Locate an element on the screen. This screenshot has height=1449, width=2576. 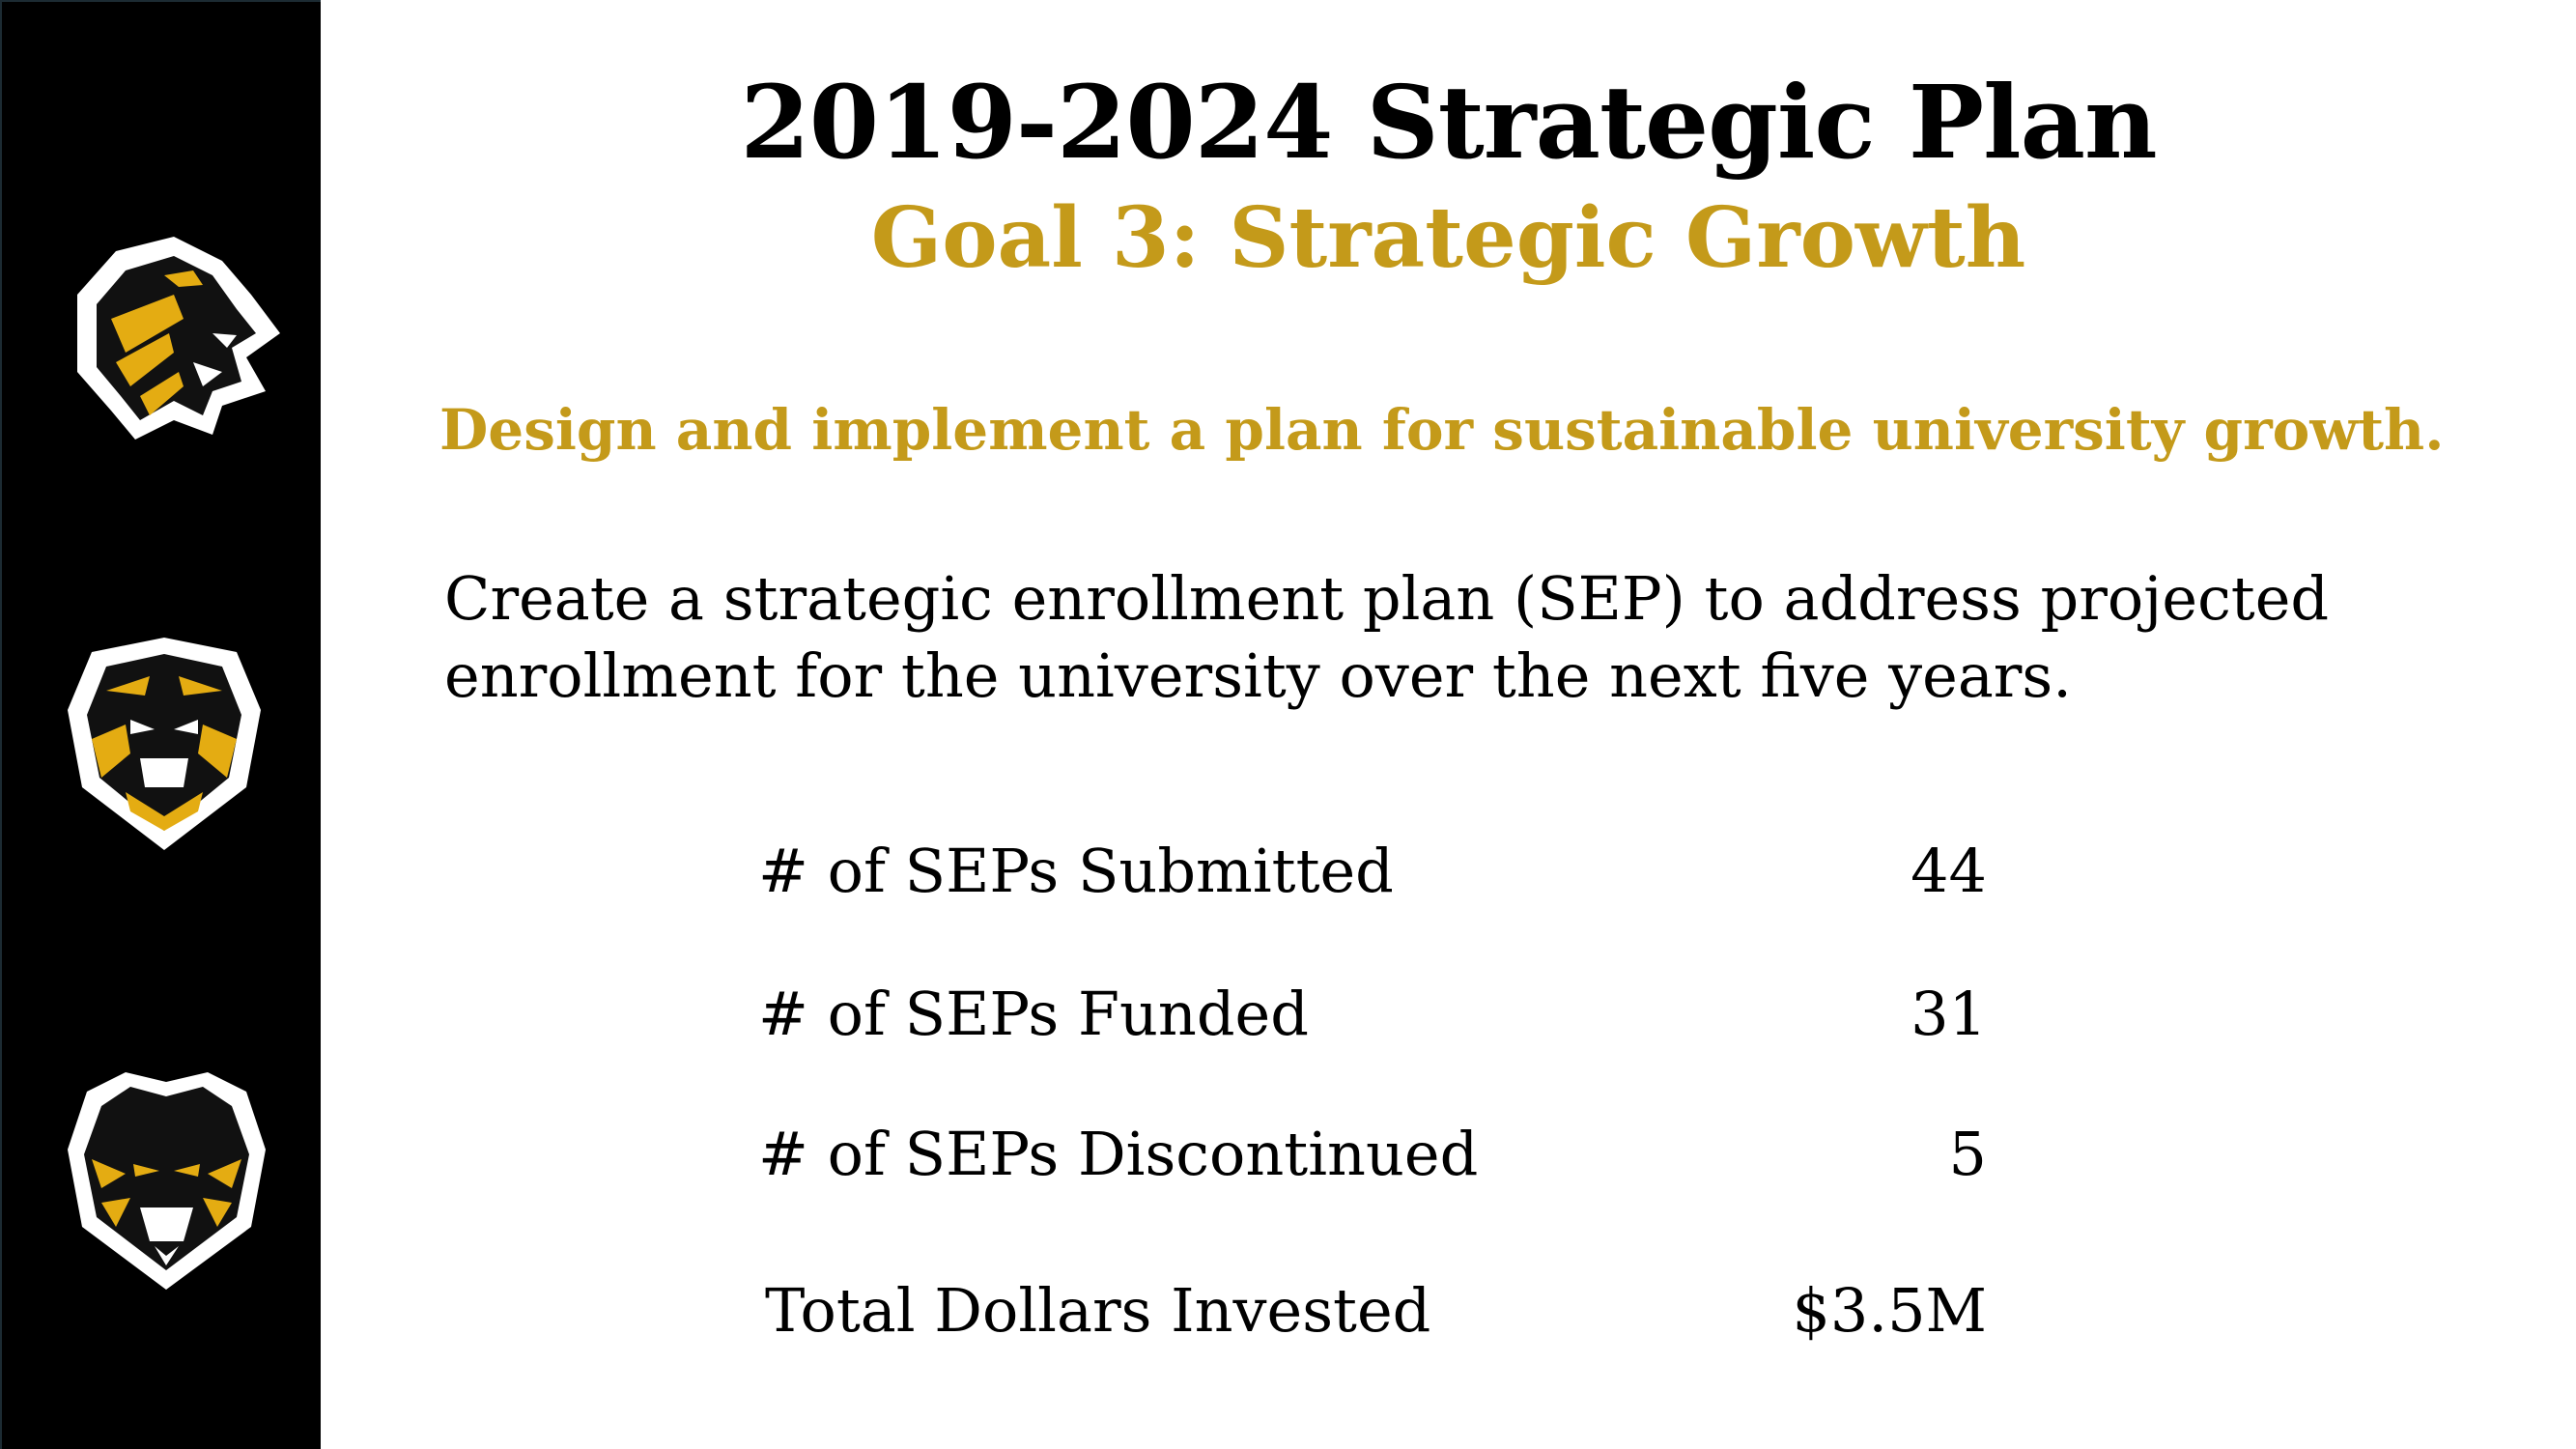
metric-label-discontinued: # of SEPs Discontinued is located at coordinates (1118, 1154).